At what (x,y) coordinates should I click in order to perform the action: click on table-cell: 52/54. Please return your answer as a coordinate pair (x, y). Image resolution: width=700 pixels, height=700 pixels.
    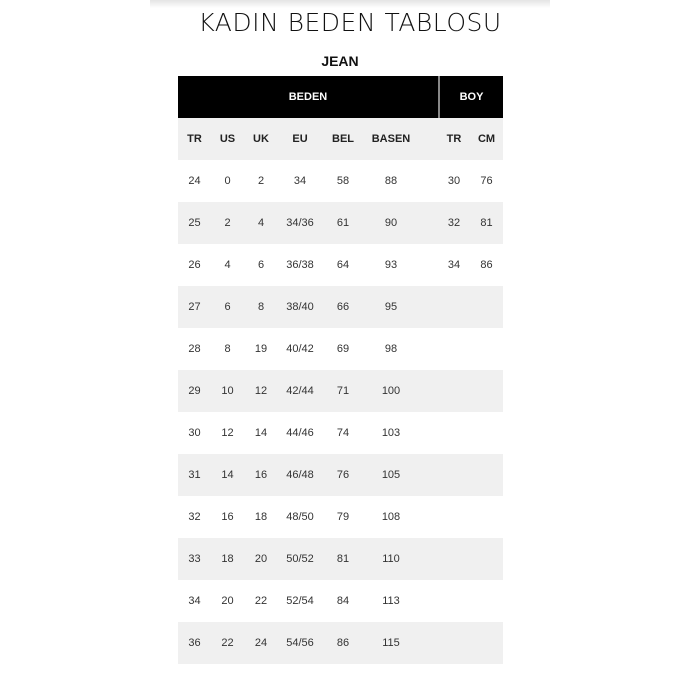
    Looking at the image, I should click on (300, 601).